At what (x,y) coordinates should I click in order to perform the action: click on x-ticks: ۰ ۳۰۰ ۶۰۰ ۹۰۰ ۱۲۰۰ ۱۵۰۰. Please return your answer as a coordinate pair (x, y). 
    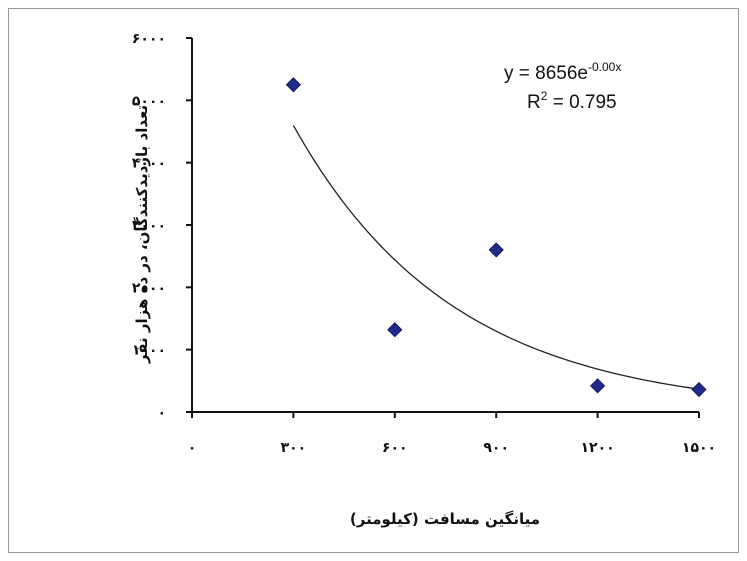
    Looking at the image, I should click on (452, 434).